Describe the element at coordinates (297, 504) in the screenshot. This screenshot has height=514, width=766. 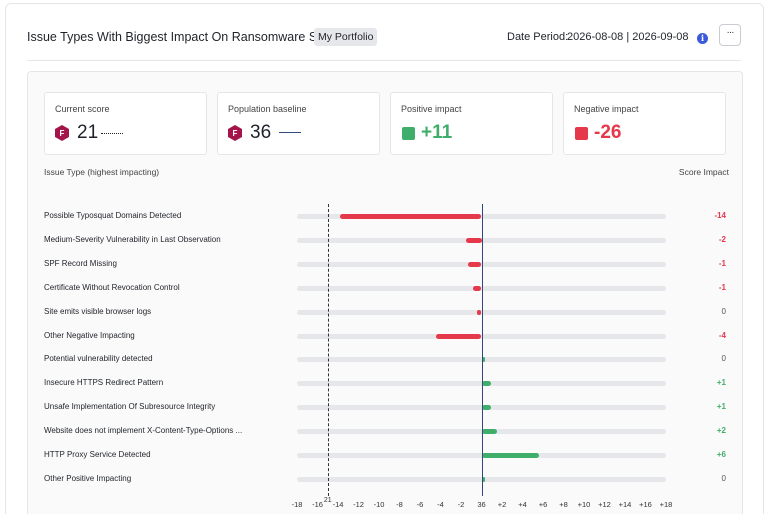
I see `x-axis-tick-label: -18` at that location.